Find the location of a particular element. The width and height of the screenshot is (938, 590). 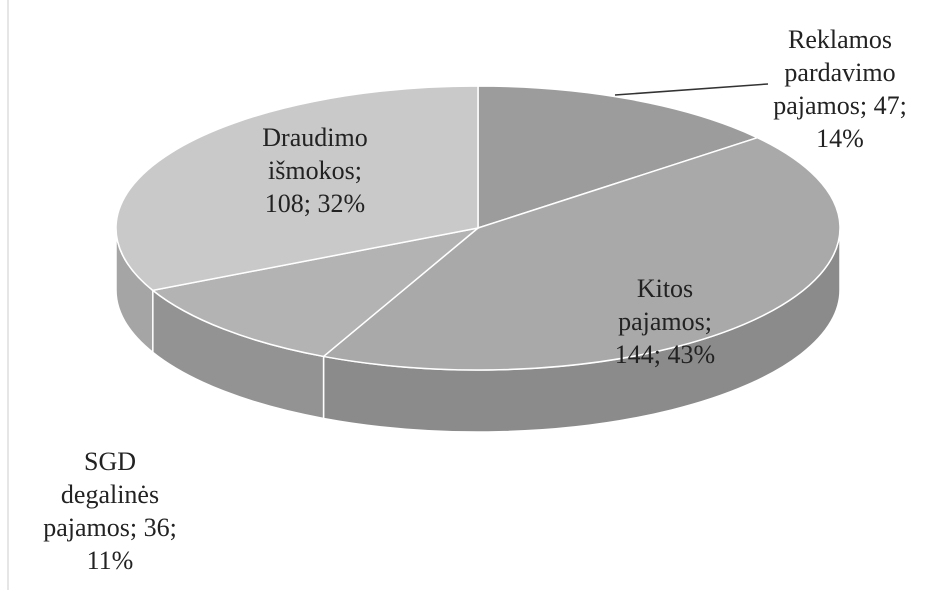

data-label: Reklamos pardavimo pajamos; 47; 14% is located at coordinates (840, 89).